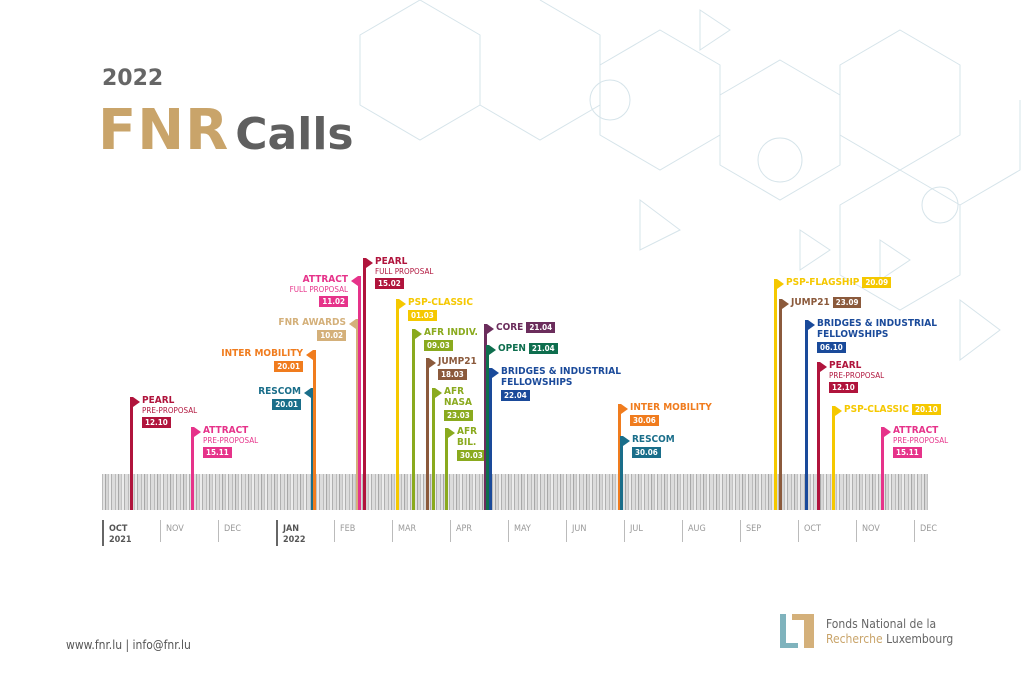 The image size is (1024, 690). What do you see at coordinates (156, 422) in the screenshot?
I see `call-date-badge: 12.10` at bounding box center [156, 422].